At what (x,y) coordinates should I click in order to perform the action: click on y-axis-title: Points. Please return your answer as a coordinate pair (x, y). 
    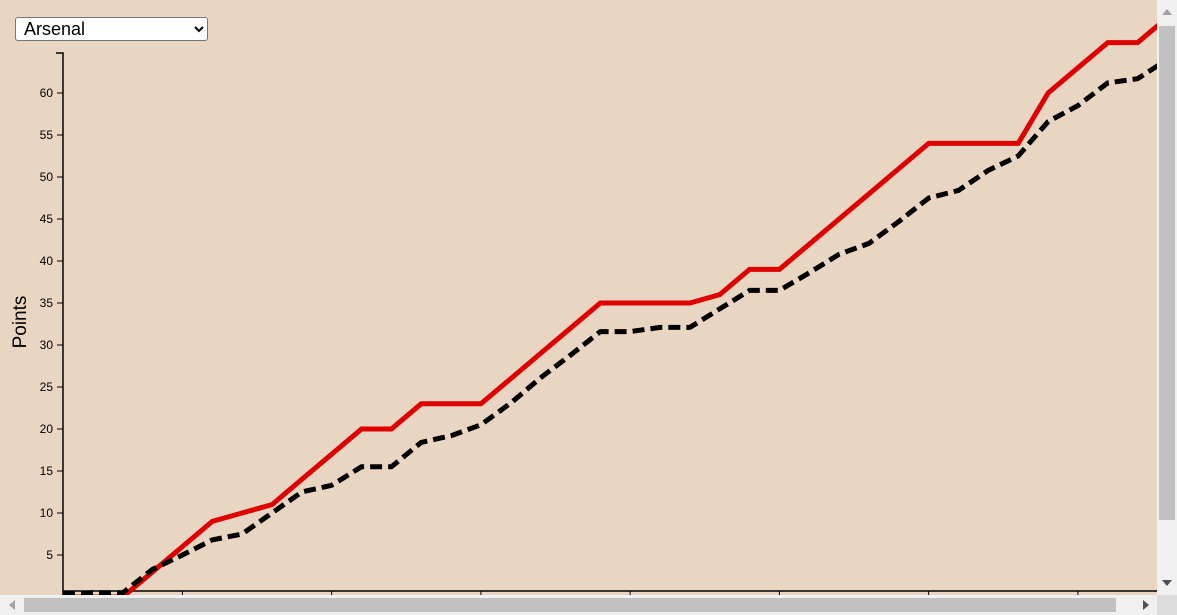
    Looking at the image, I should click on (20, 322).